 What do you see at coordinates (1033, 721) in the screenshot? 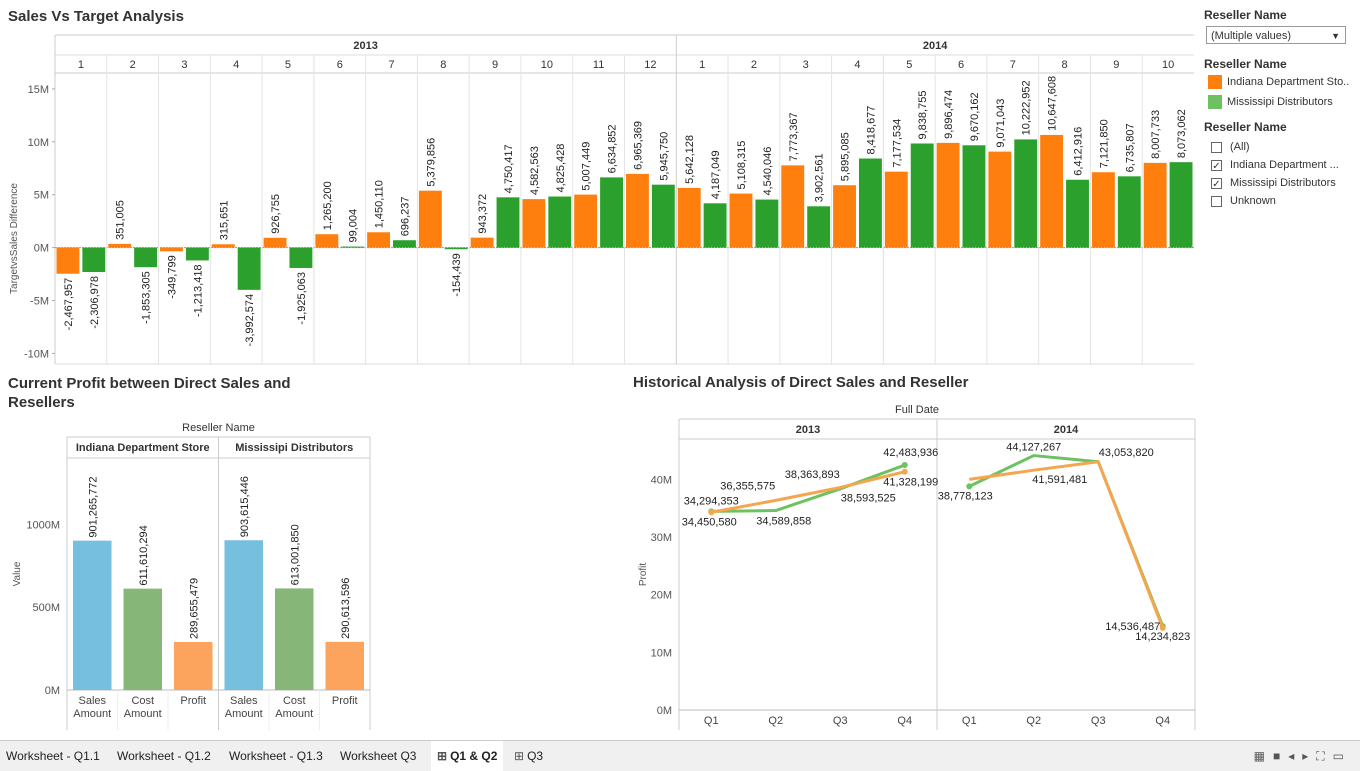
I see `quarter-label: Q2` at bounding box center [1033, 721].